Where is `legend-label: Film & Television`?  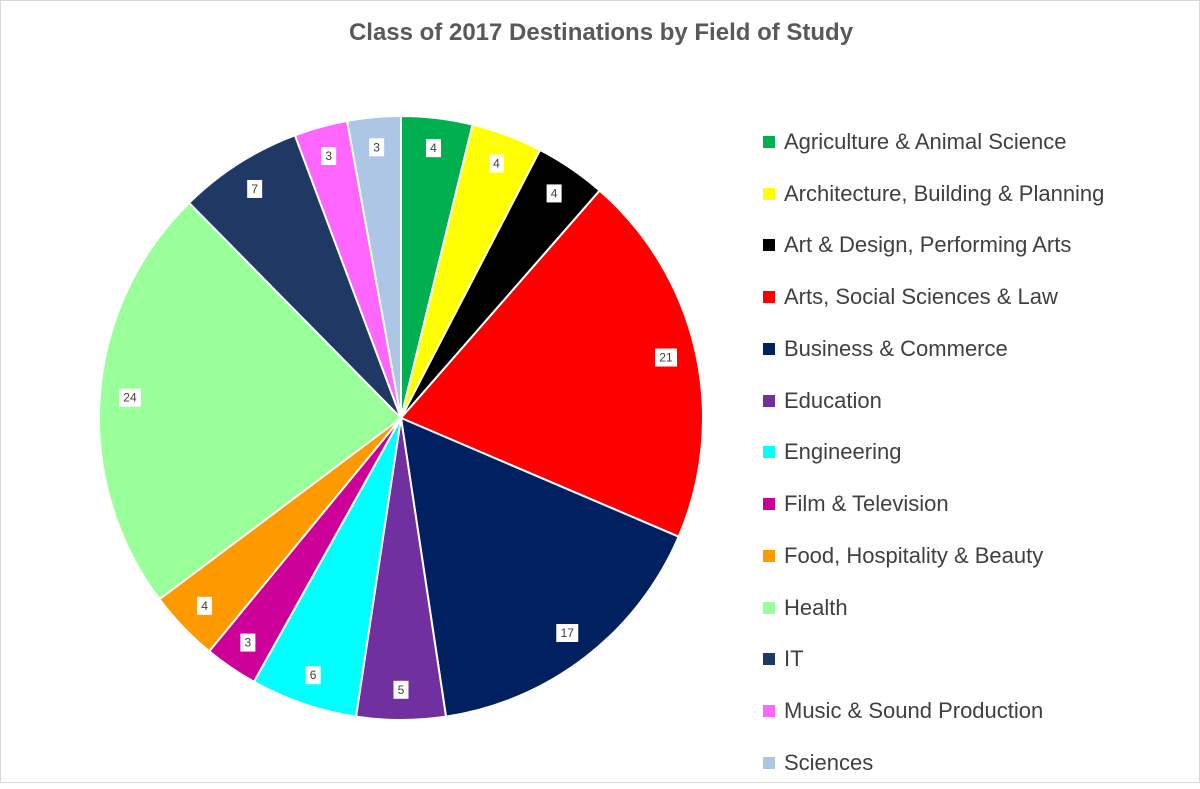 legend-label: Film & Television is located at coordinates (866, 504).